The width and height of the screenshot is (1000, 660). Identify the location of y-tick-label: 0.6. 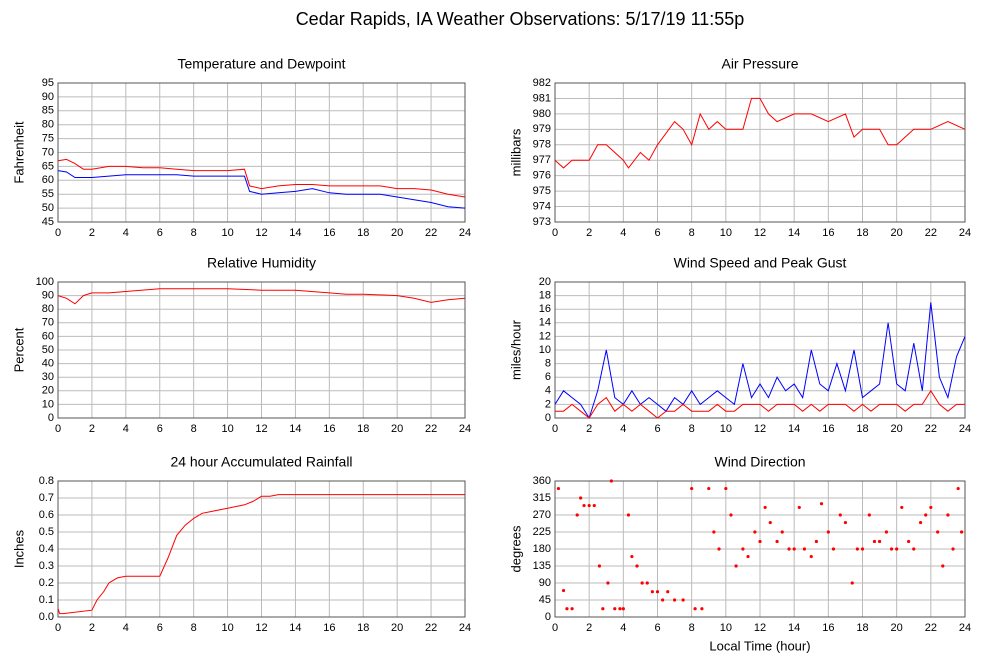
(46, 515).